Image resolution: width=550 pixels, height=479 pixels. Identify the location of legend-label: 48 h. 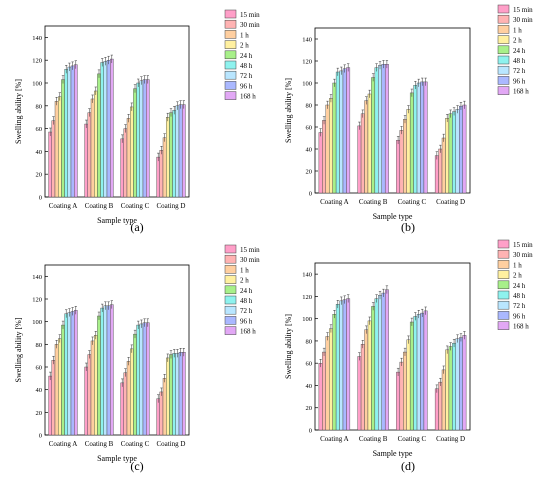
(519, 61).